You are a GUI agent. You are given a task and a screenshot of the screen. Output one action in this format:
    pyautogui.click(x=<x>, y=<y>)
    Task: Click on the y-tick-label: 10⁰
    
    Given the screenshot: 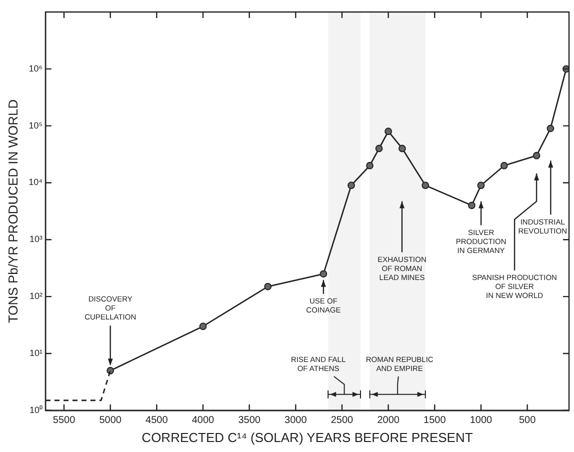 What is the action you would take?
    pyautogui.click(x=35, y=409)
    